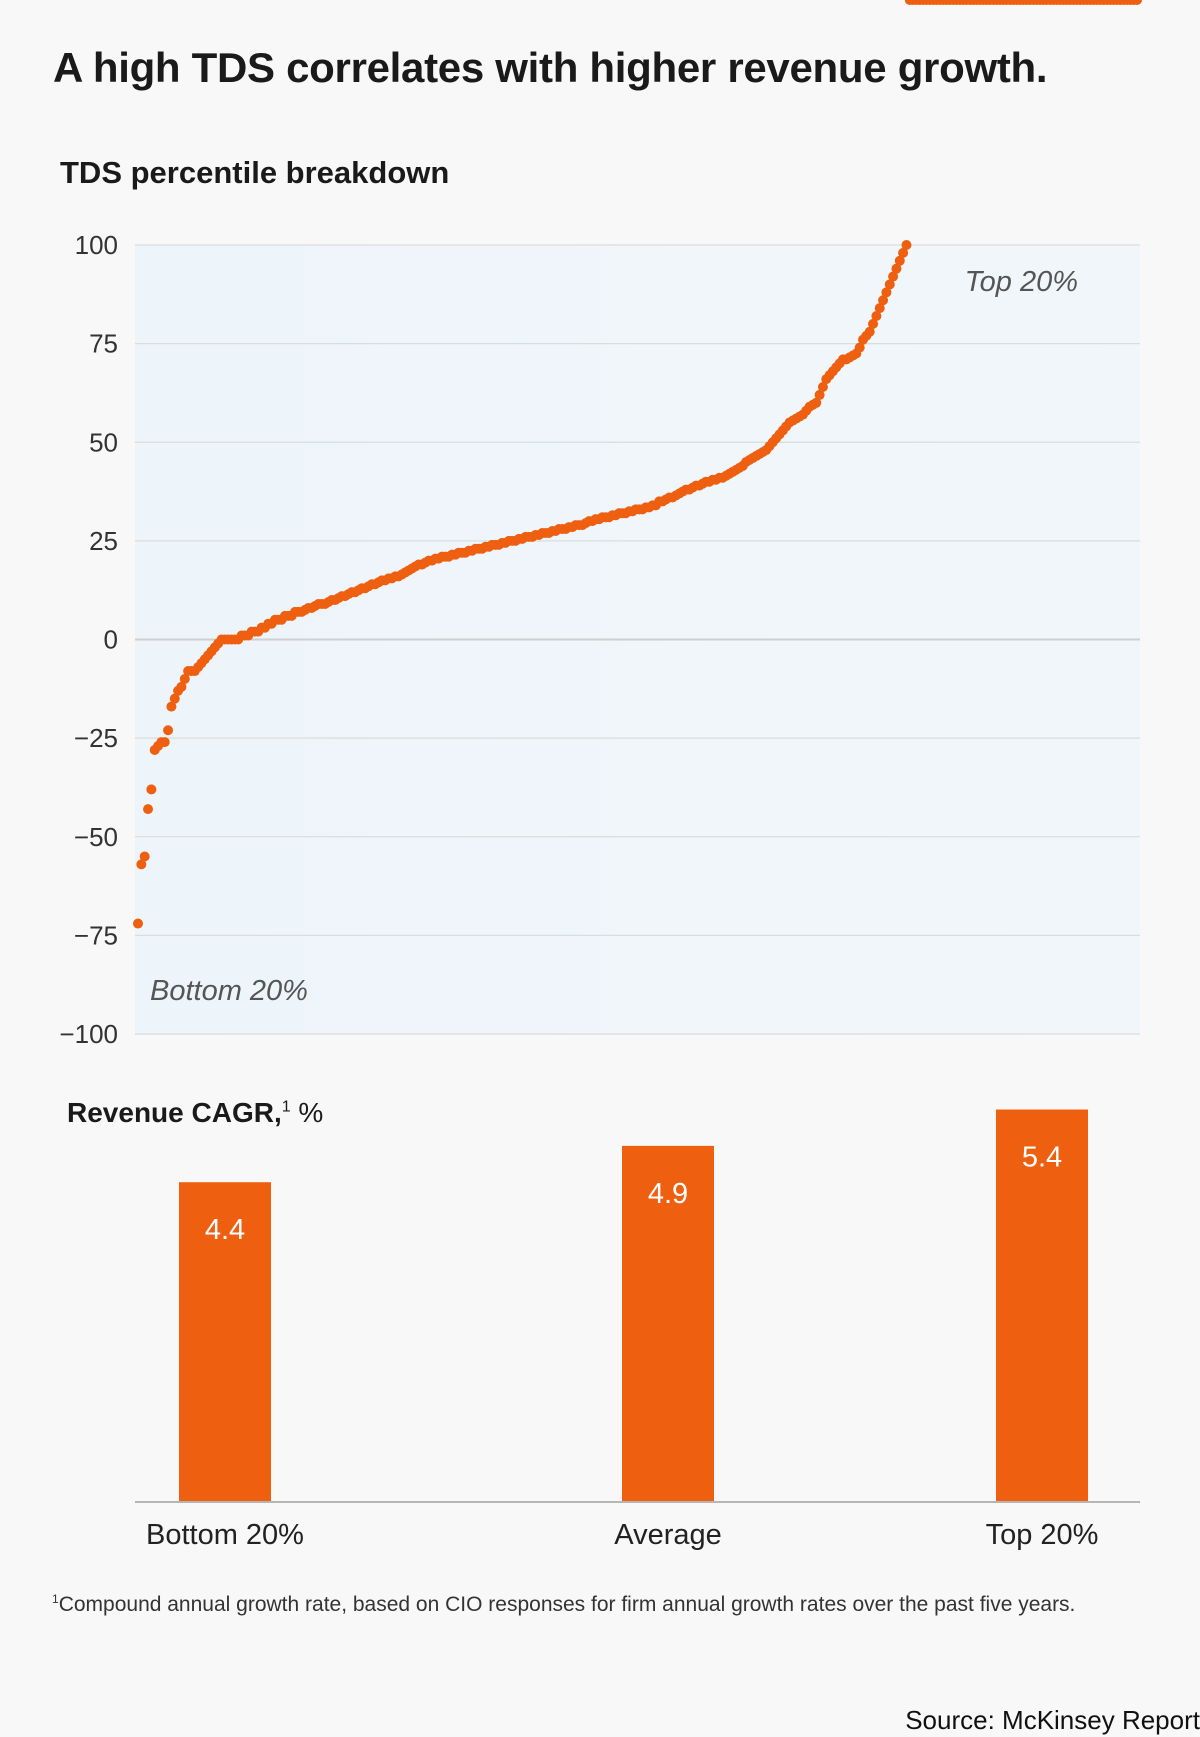 The width and height of the screenshot is (1200, 1737). Describe the element at coordinates (103, 541) in the screenshot. I see `y-tick-label: 25` at that location.